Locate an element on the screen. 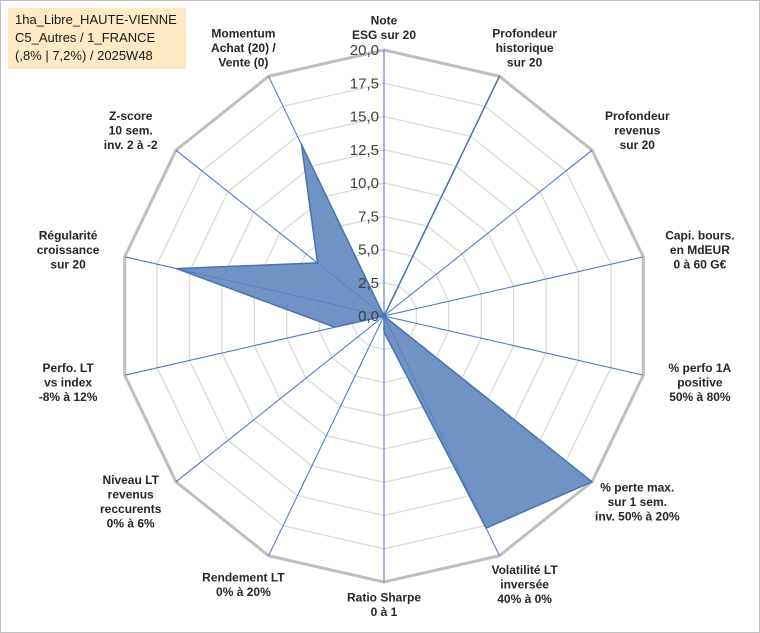  axis-label-6: % perte max. sur 1 sem. inv. 50% à 20% is located at coordinates (637, 502).